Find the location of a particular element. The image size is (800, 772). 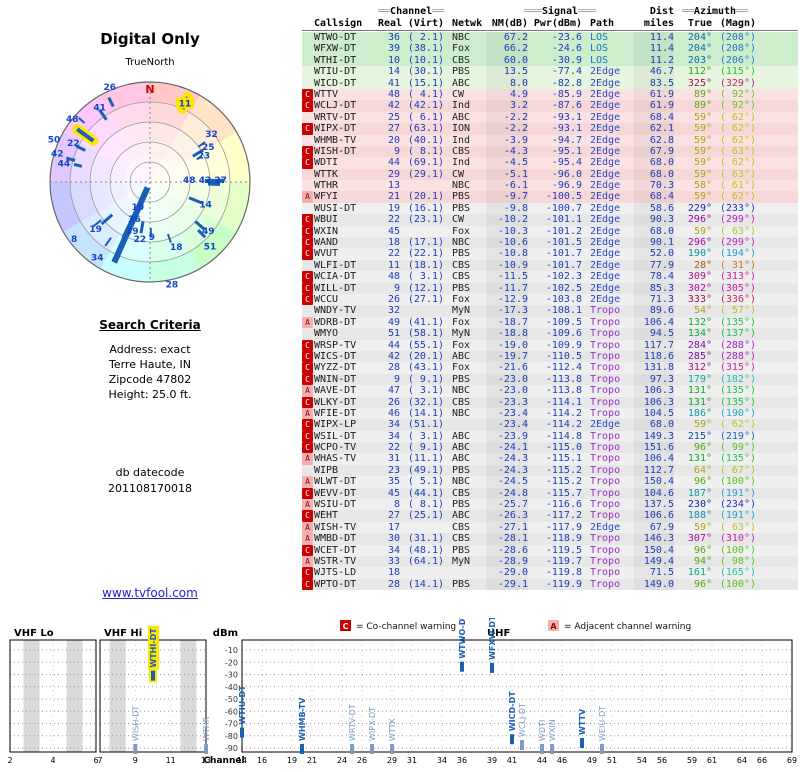

station-callsign-label: WXIN is located at coordinates (552, 730).